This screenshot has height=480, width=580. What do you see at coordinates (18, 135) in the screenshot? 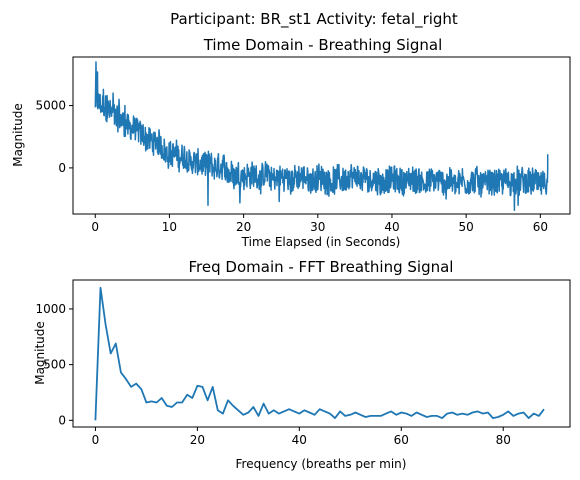
I see `time-chart-ylabel: Magnitude` at bounding box center [18, 135].